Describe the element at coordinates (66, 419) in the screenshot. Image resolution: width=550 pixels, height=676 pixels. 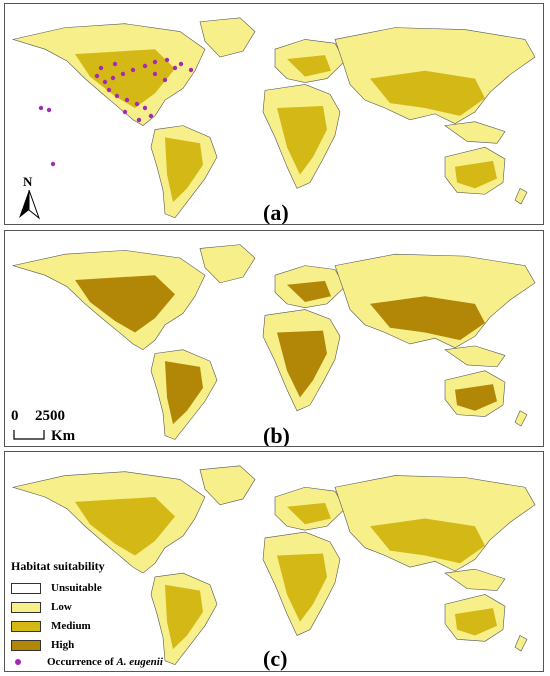
I see `scale-bar: 0 2500 Km` at that location.